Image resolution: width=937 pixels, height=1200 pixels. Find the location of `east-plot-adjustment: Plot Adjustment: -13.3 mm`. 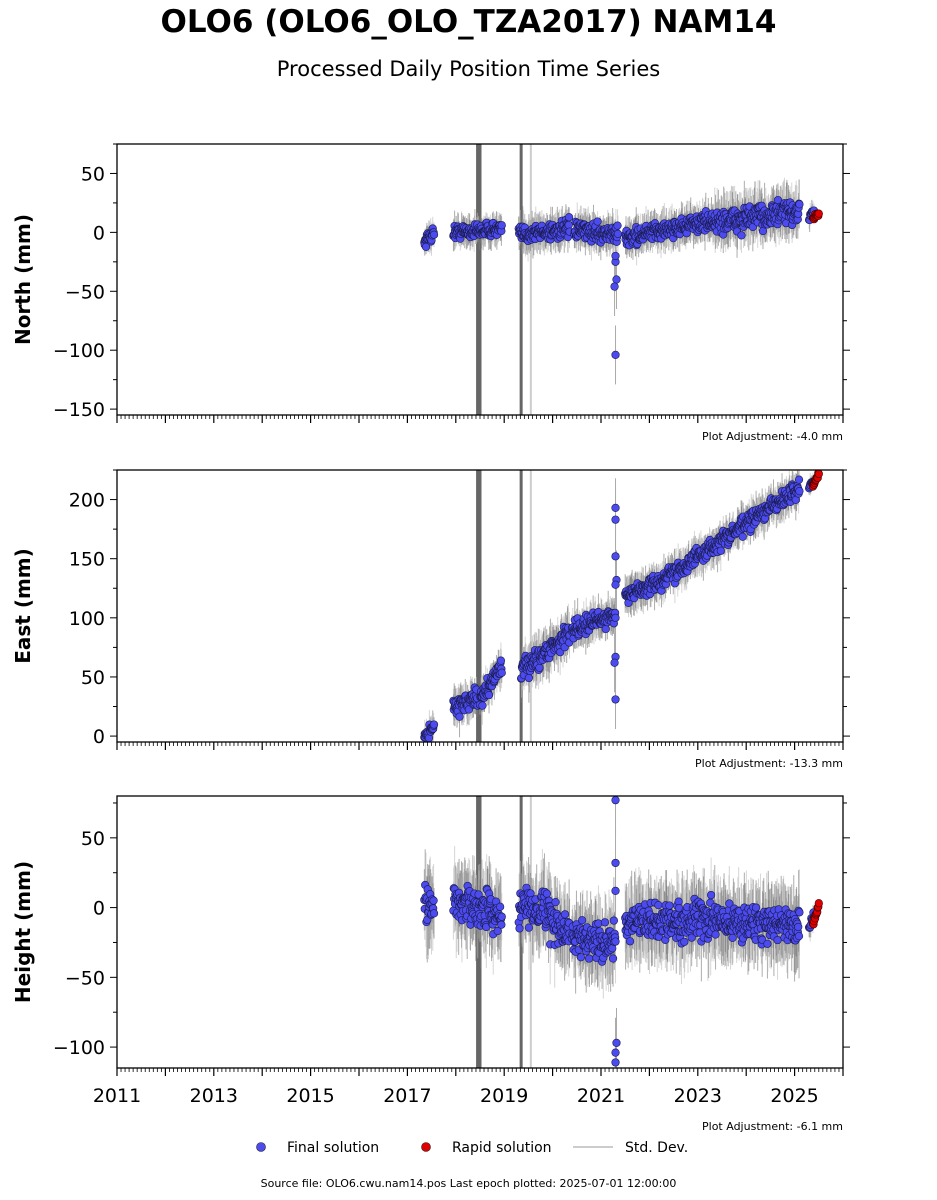

east-plot-adjustment: Plot Adjustment: -13.3 mm is located at coordinates (769, 763).